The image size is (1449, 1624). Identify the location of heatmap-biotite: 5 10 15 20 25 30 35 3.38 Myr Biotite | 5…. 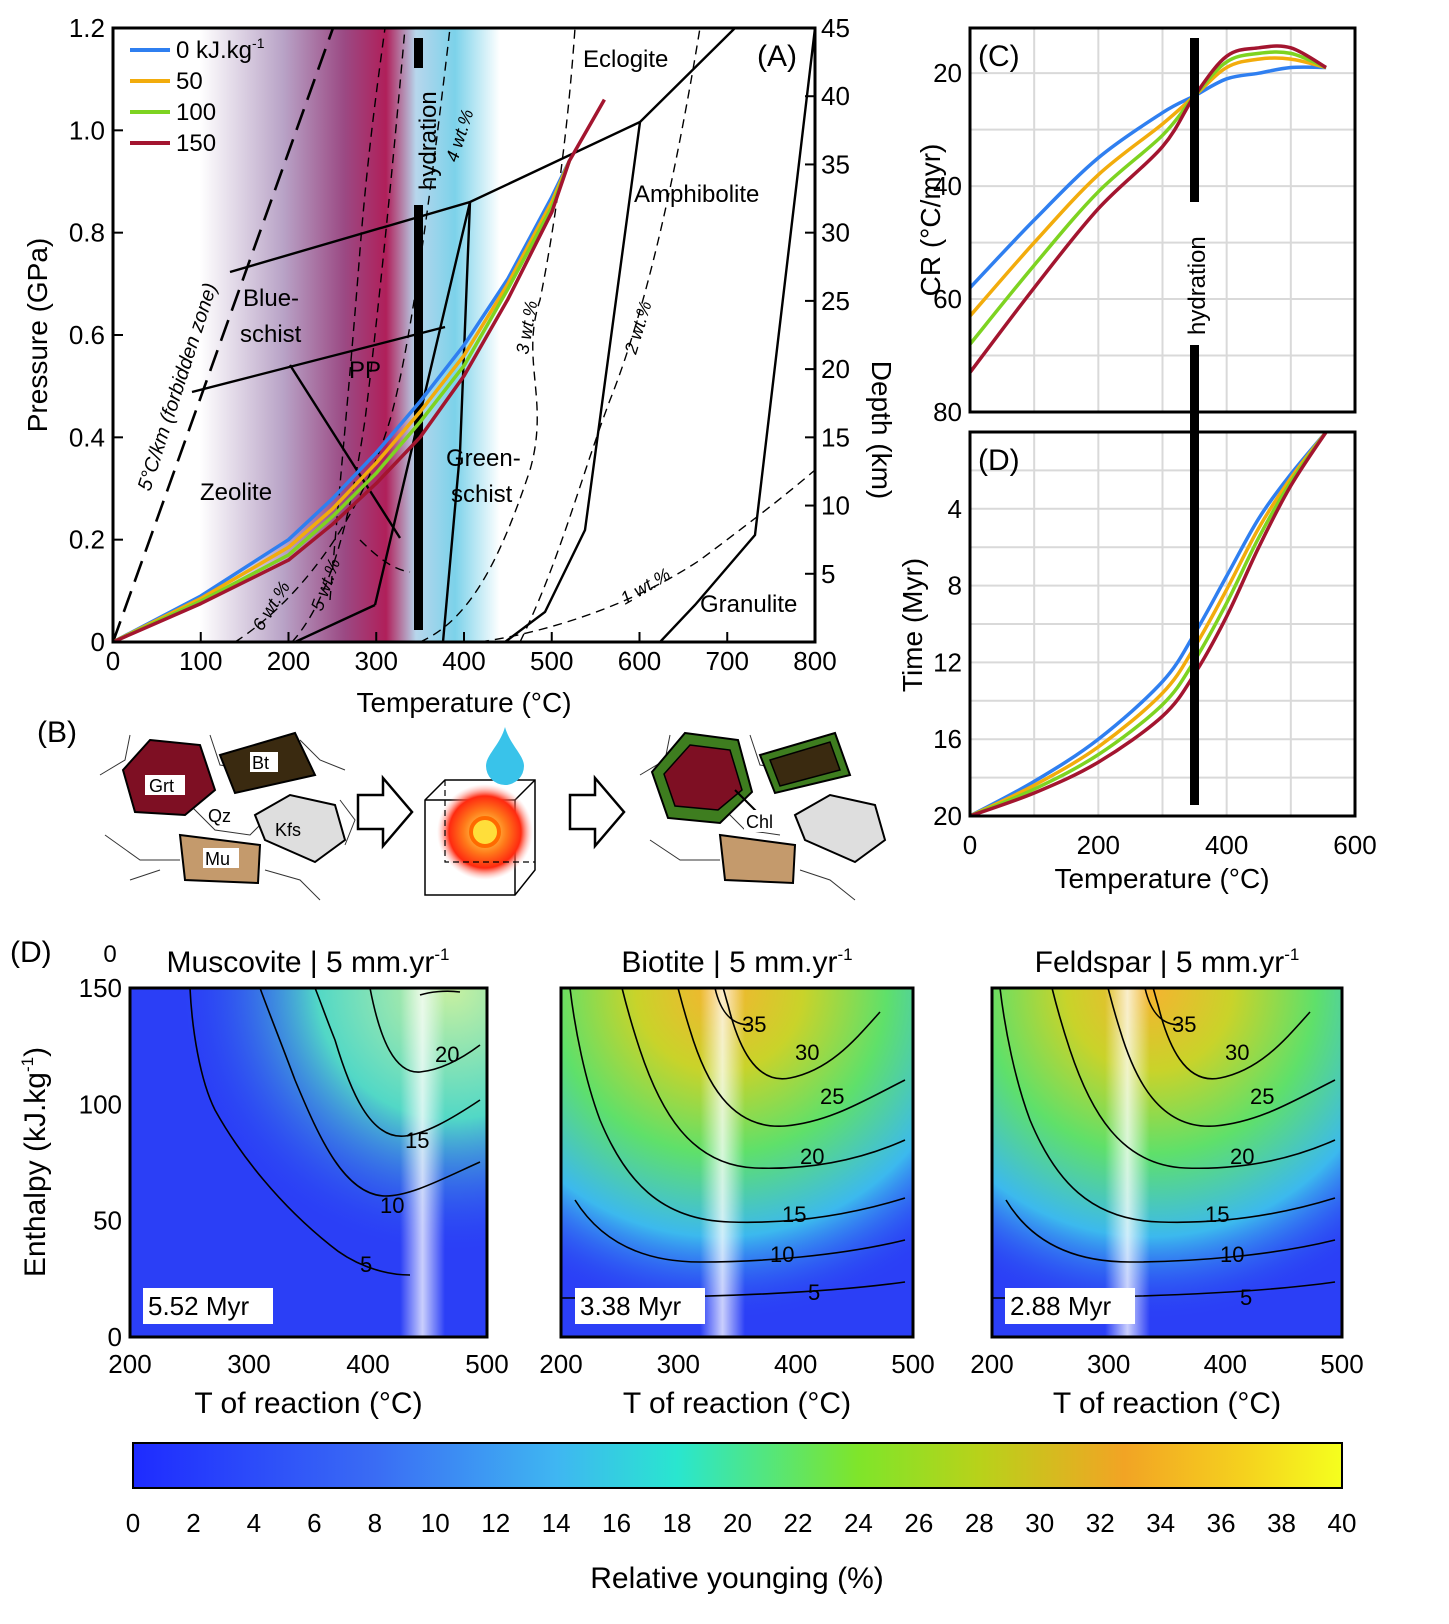
(737, 1142).